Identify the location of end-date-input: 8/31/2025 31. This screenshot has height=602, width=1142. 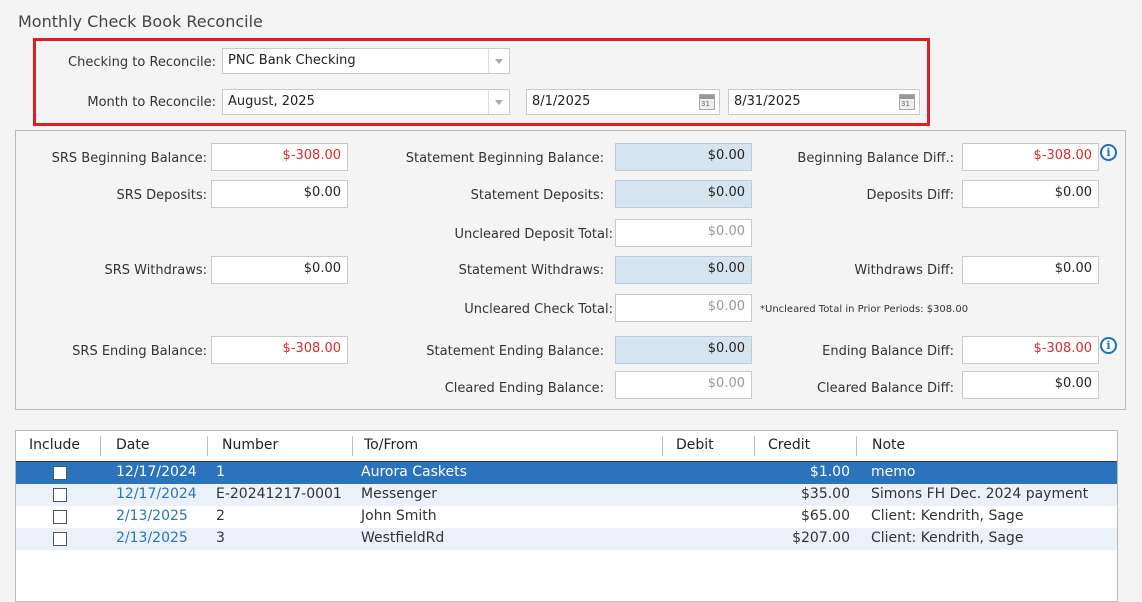
(824, 102).